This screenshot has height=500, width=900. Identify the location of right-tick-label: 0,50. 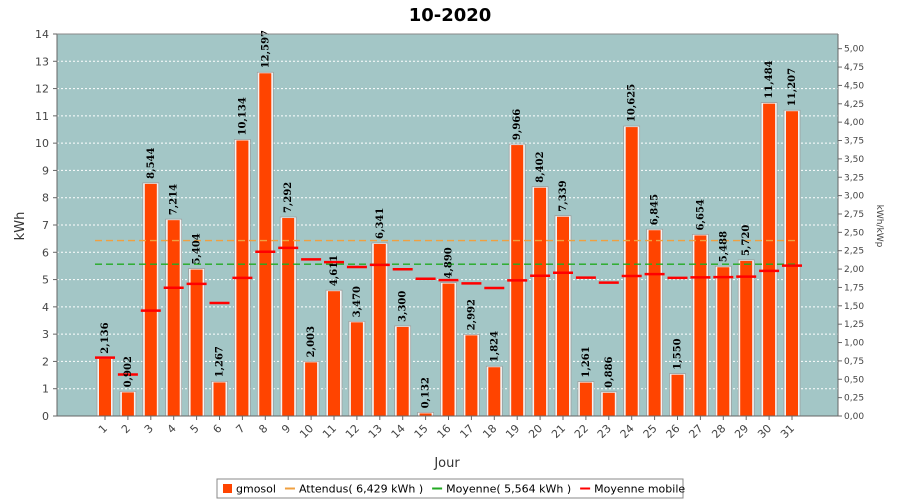
(854, 380).